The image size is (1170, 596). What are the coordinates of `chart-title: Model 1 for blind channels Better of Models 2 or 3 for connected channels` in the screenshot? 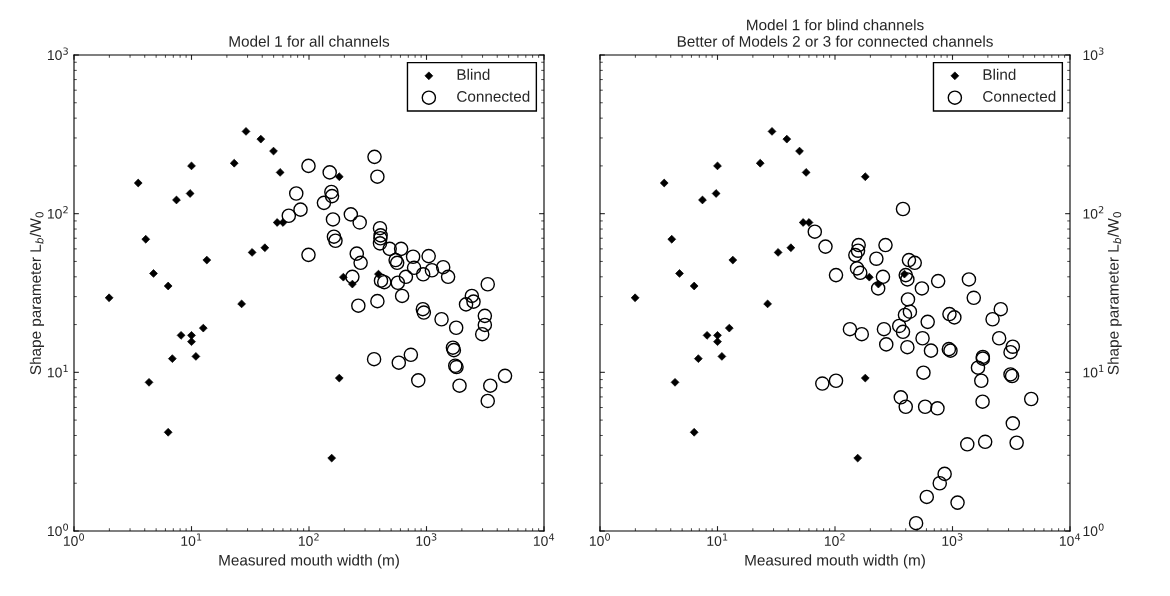 It's located at (835, 33).